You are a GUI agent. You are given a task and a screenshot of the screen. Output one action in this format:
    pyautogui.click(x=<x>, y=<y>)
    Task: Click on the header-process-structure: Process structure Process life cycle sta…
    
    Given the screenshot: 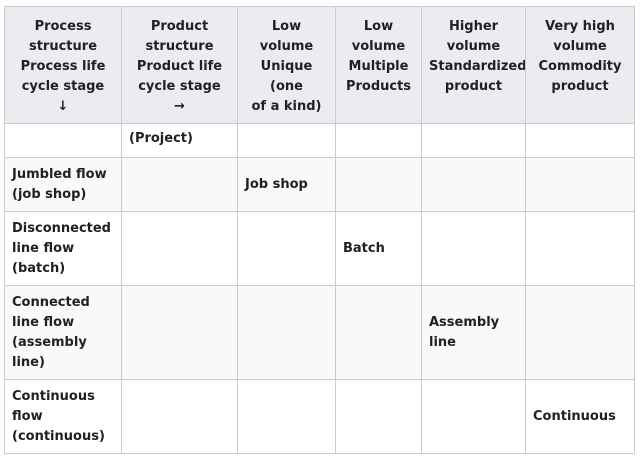 What is the action you would take?
    pyautogui.click(x=63, y=65)
    